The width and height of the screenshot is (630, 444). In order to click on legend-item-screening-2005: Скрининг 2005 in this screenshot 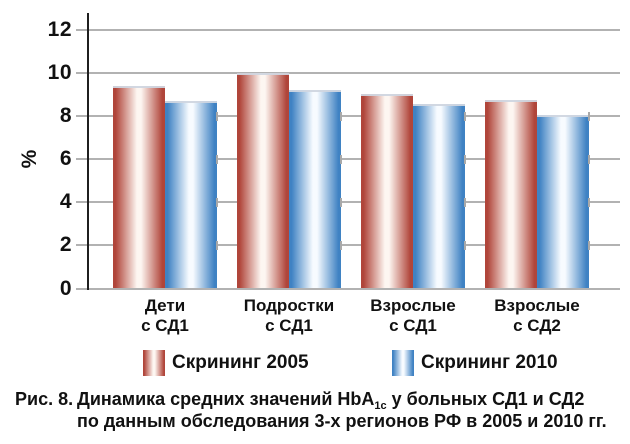, I will do `click(226, 363)`.